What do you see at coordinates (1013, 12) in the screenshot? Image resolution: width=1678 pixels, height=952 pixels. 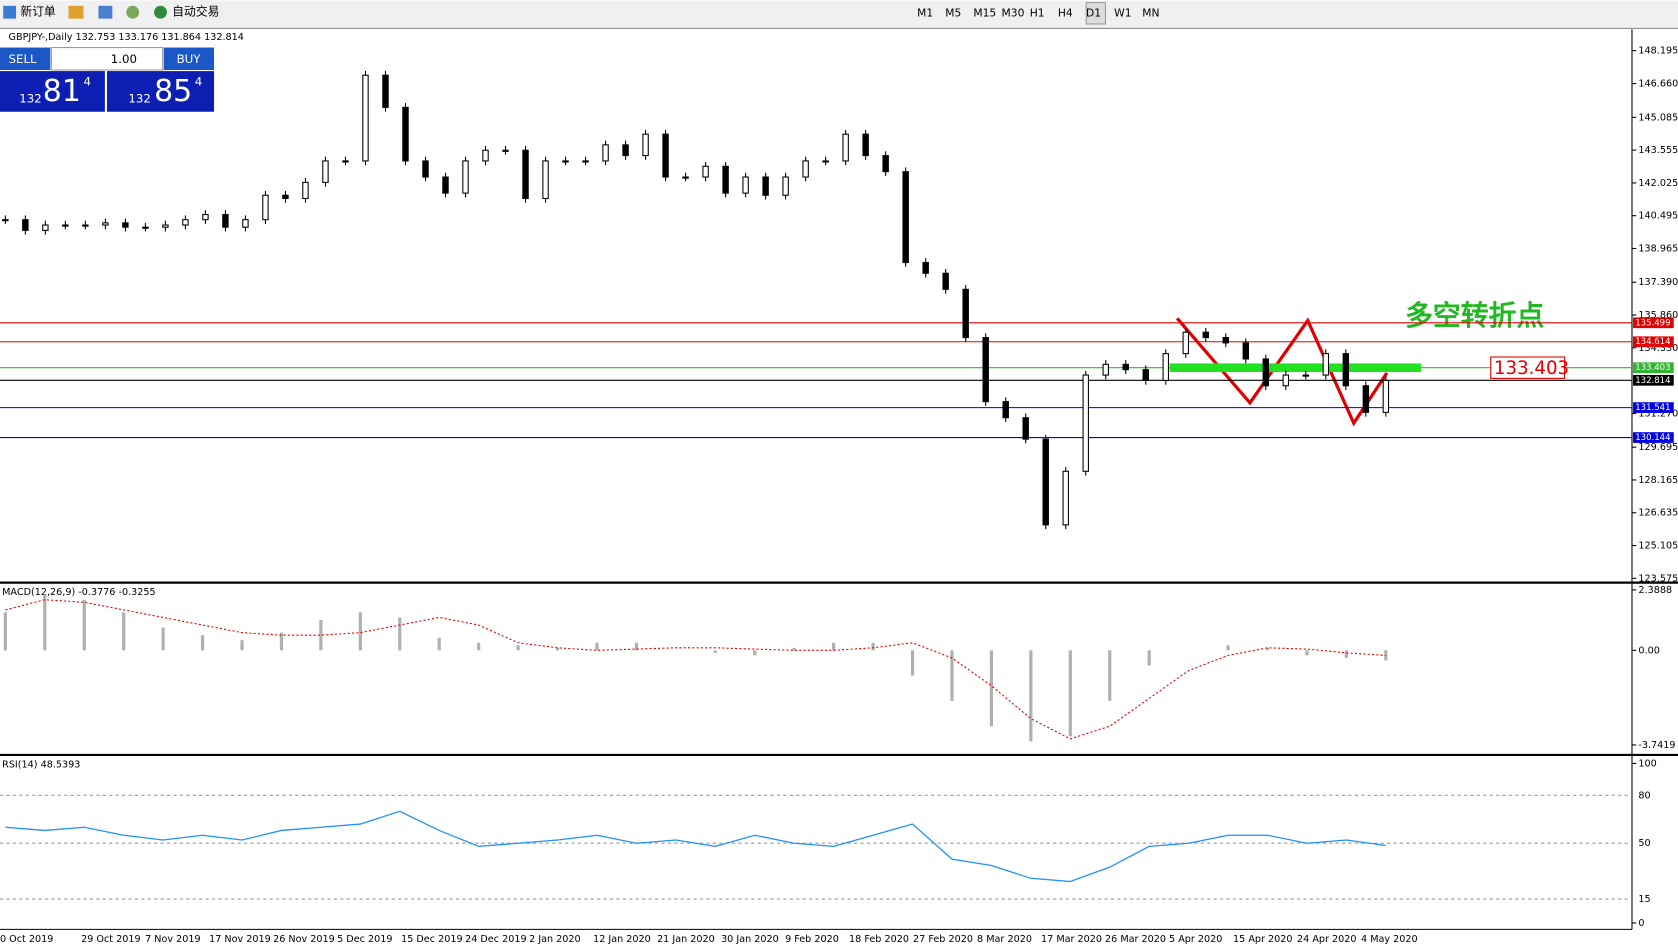 I see `timeframe: M30` at bounding box center [1013, 12].